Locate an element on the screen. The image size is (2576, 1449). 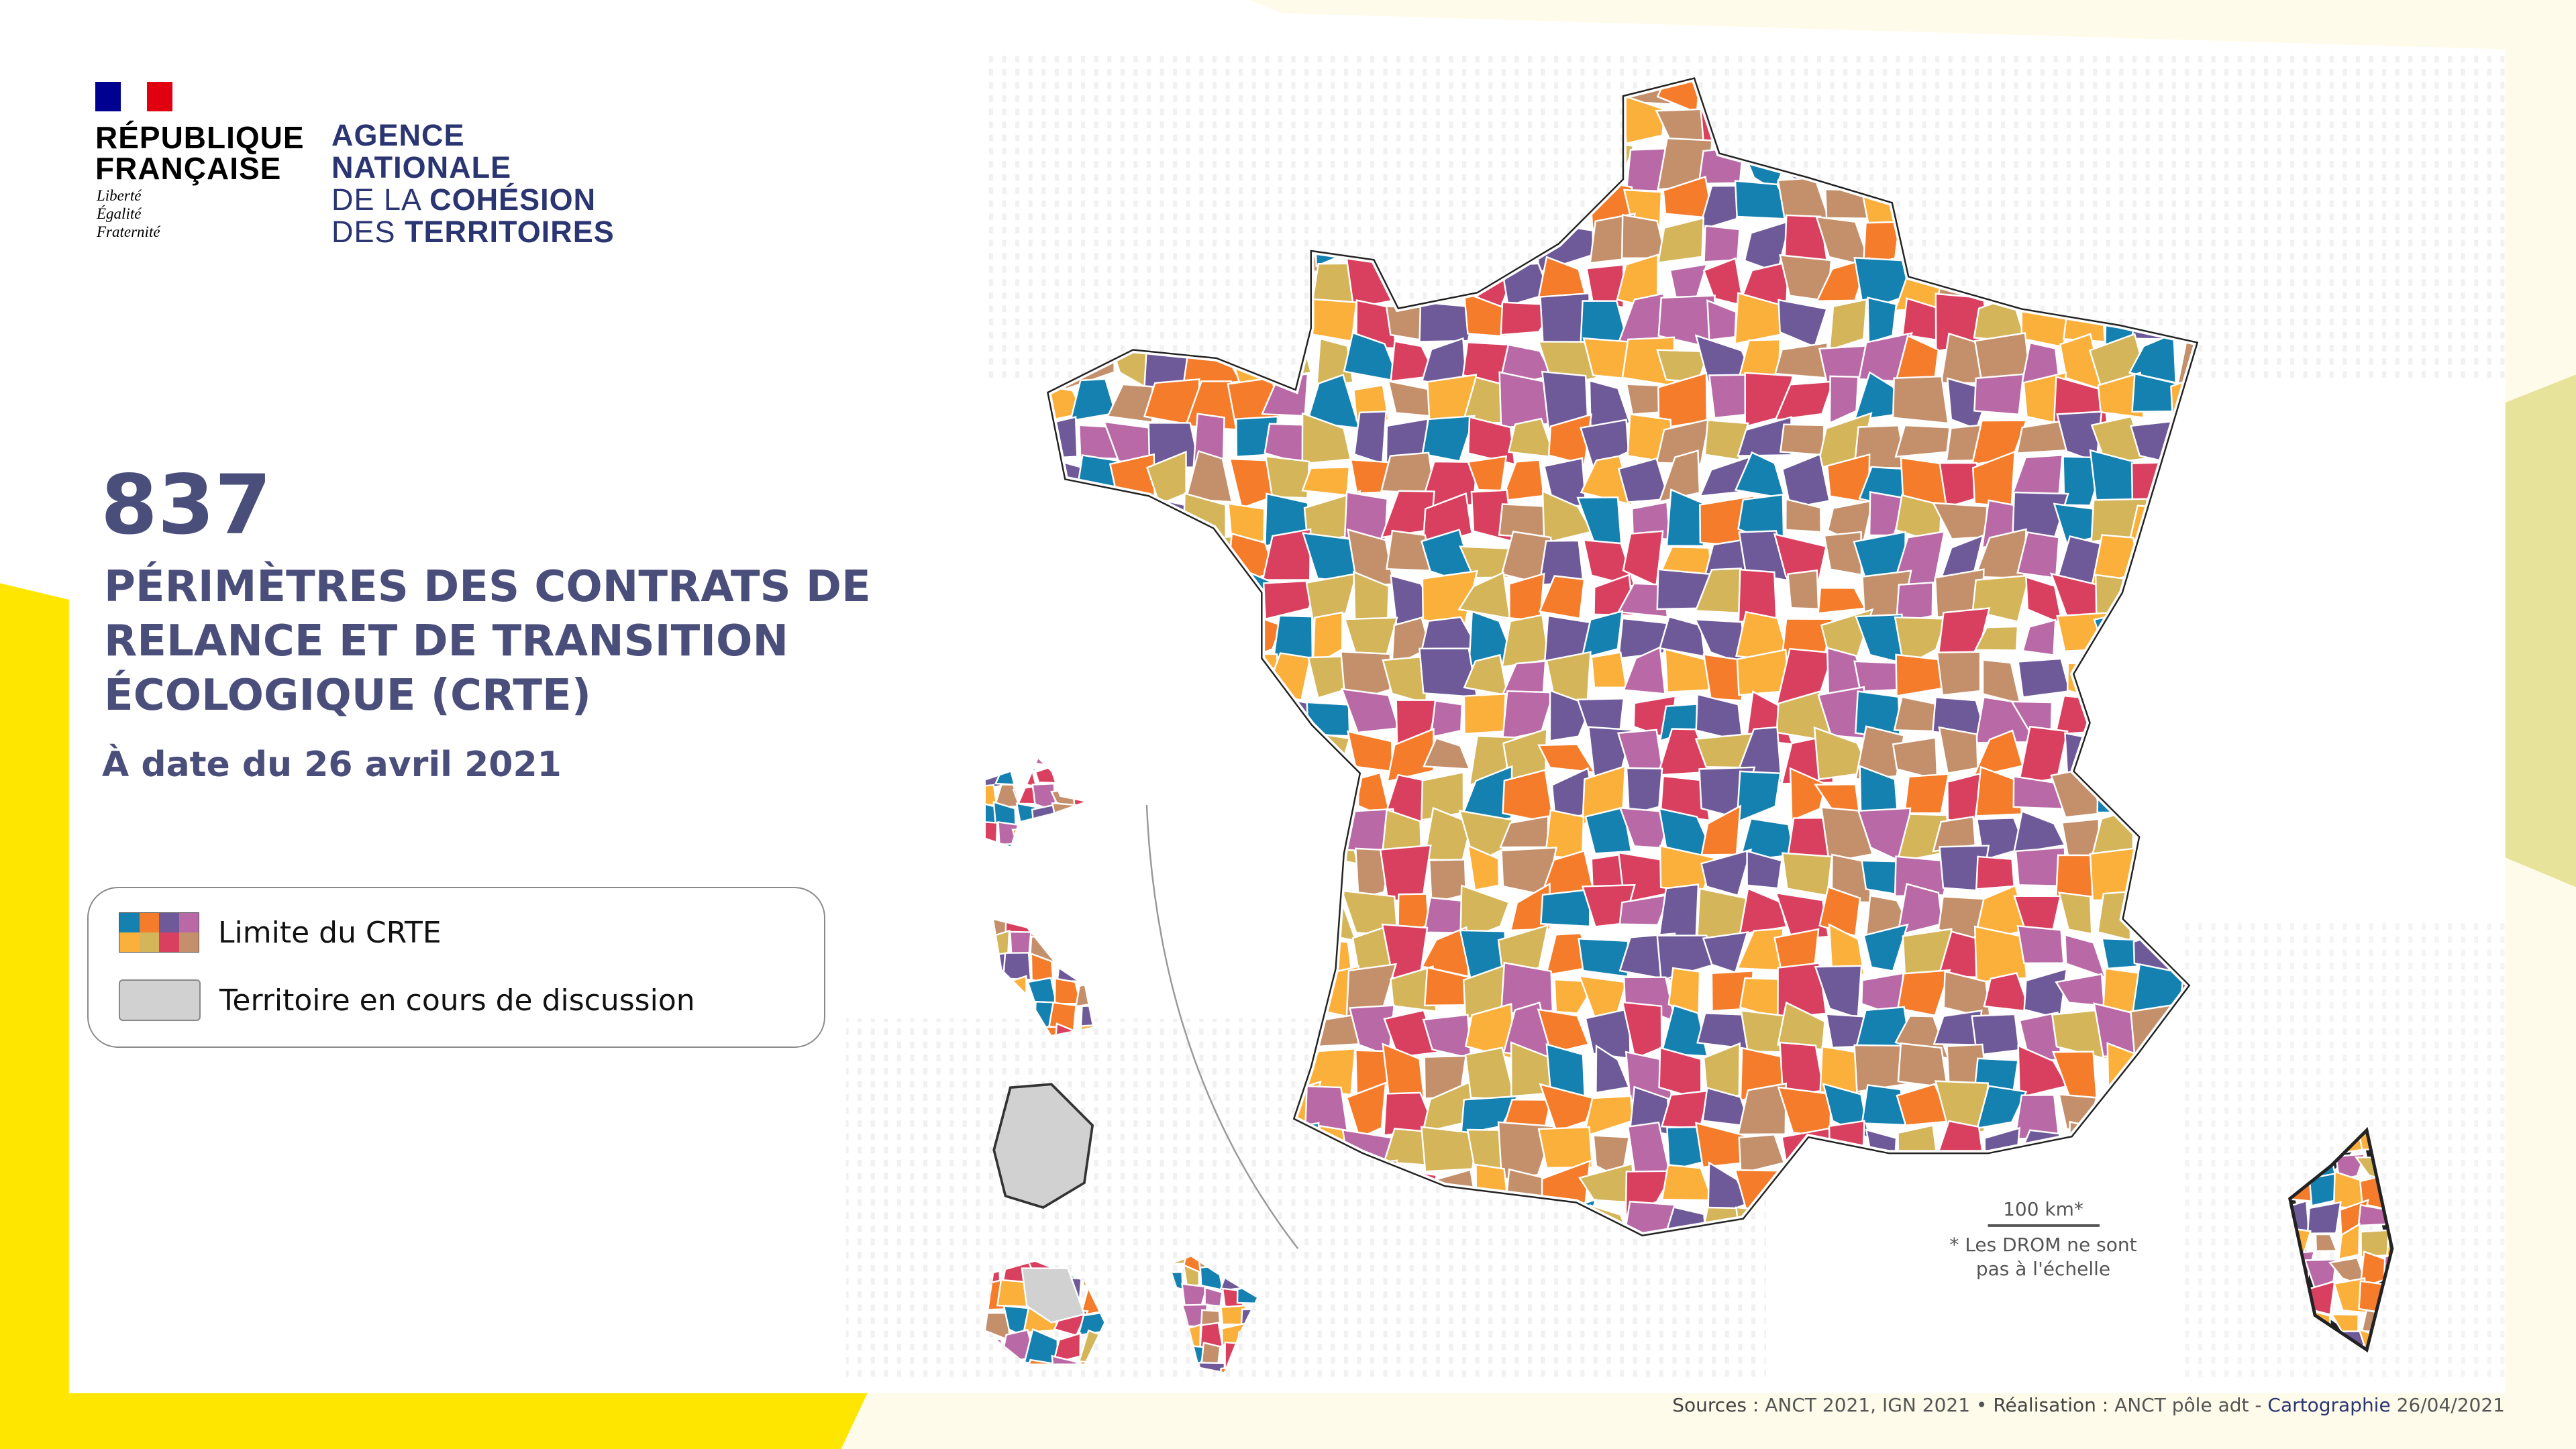
motto-line: Fraternité is located at coordinates (128, 231).